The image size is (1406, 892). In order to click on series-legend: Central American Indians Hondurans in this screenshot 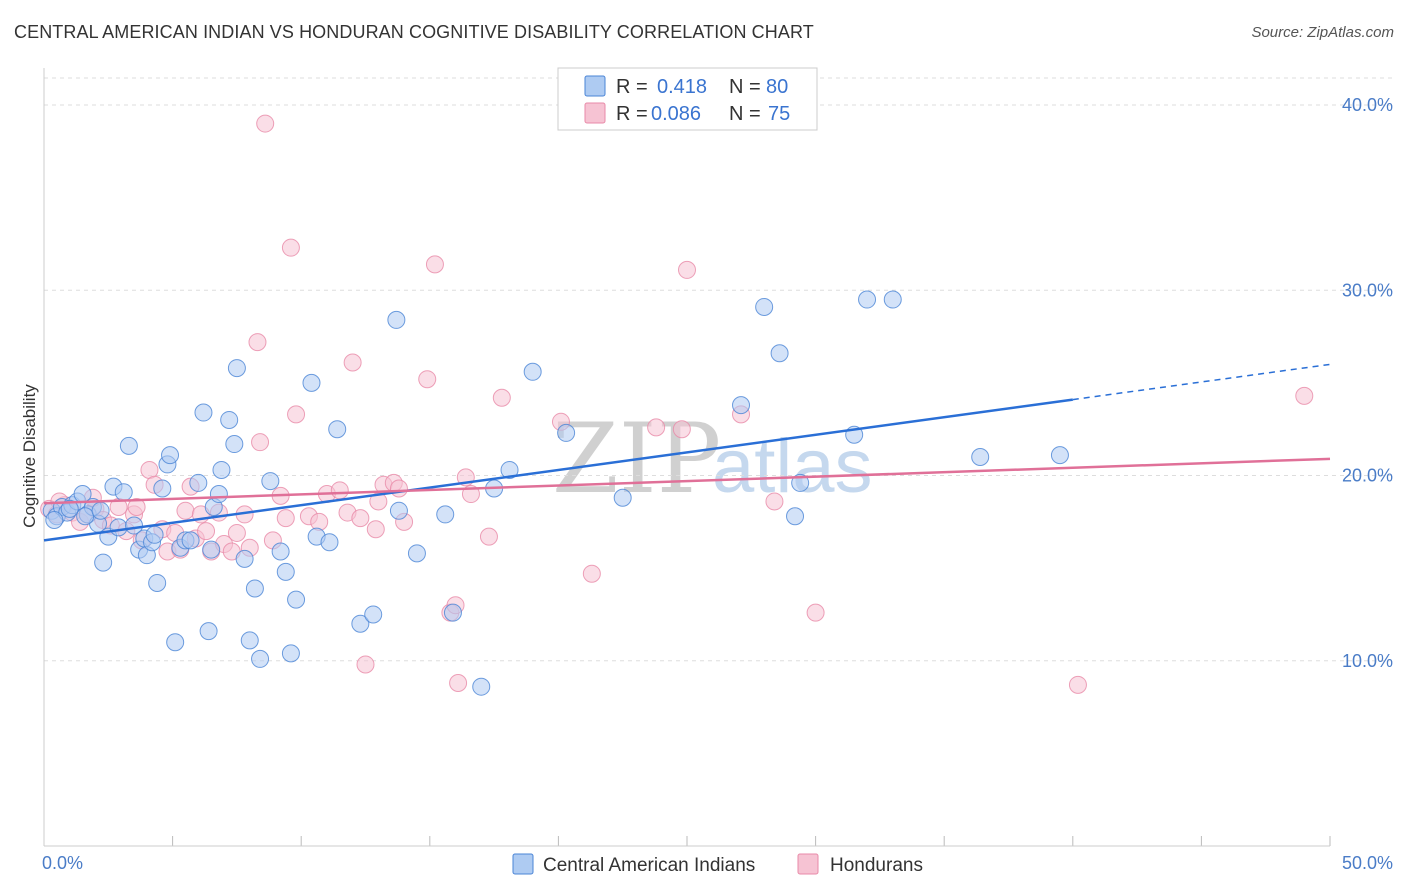, I will do `click(717, 864)`.